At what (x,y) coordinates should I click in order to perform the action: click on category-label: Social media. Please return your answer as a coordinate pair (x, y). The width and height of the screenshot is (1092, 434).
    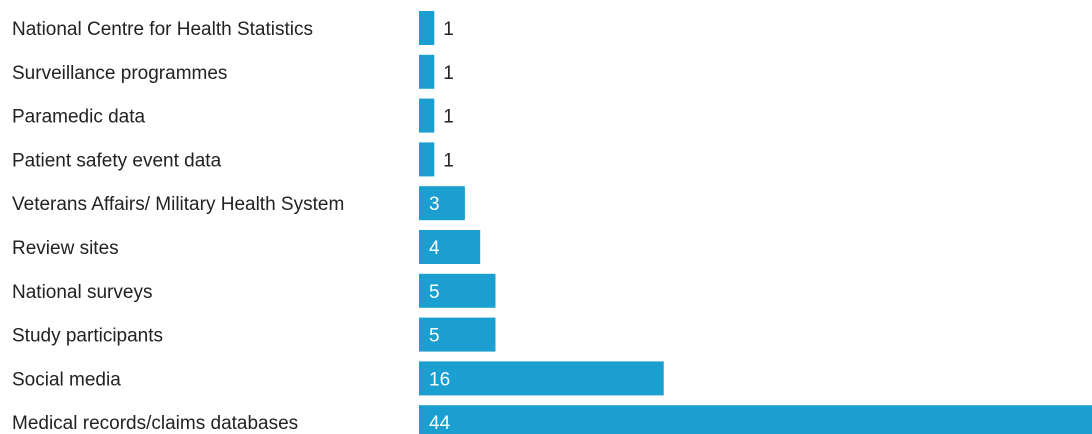
    Looking at the image, I should click on (66, 379).